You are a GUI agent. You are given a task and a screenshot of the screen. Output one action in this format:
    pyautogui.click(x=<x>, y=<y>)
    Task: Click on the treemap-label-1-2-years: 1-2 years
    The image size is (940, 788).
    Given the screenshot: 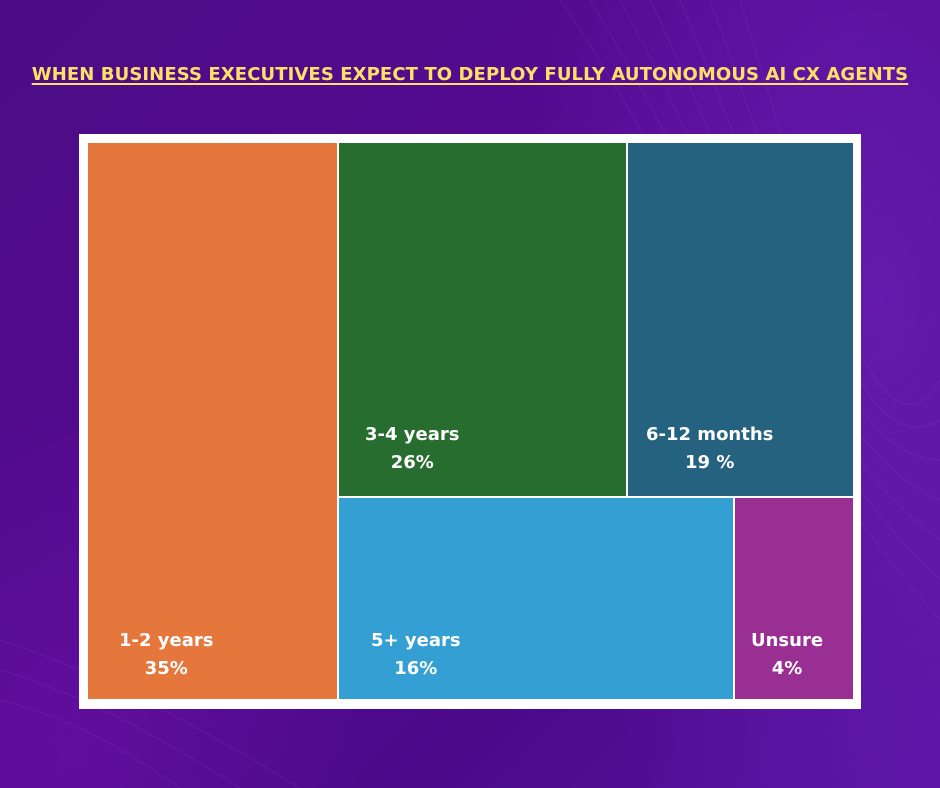 What is the action you would take?
    pyautogui.click(x=166, y=640)
    